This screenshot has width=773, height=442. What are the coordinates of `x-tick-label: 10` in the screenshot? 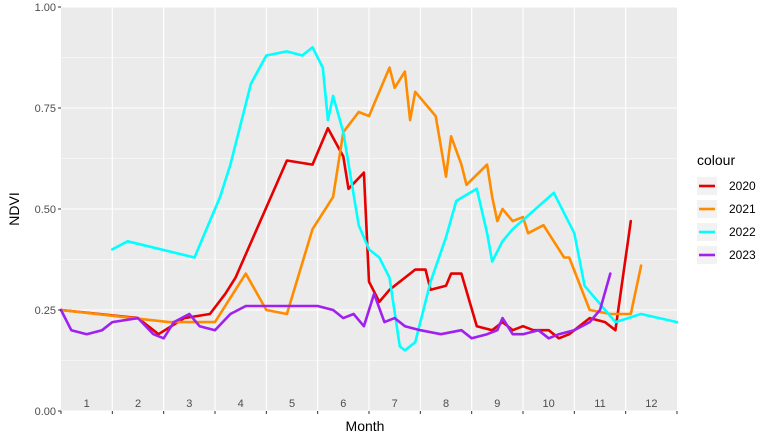 It's located at (549, 404).